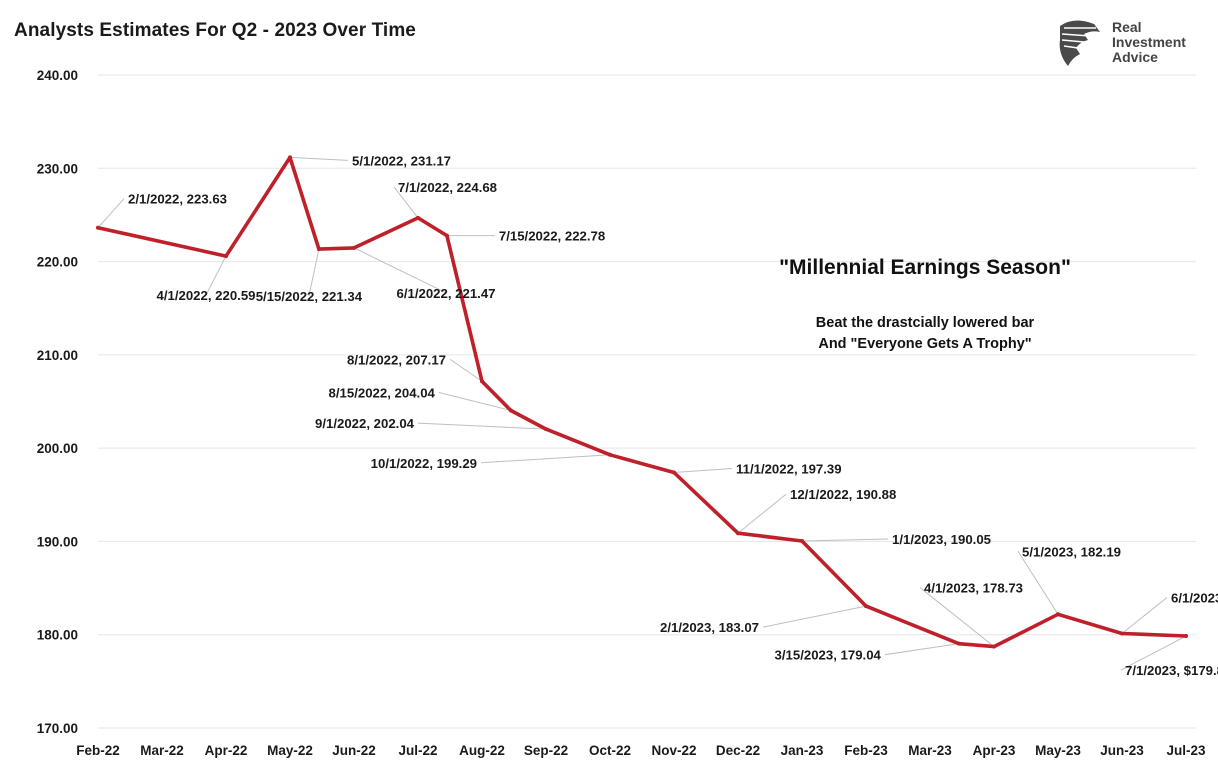  What do you see at coordinates (1071, 551) in the screenshot?
I see `data-label: 5/1/2023, 182.19` at bounding box center [1071, 551].